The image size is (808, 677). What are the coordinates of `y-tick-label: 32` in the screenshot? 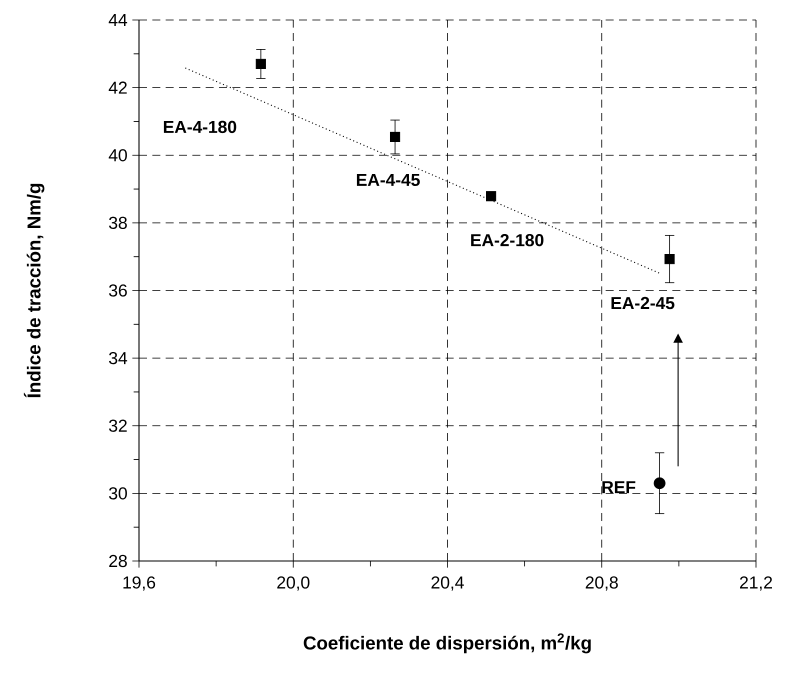 It's located at (118, 426).